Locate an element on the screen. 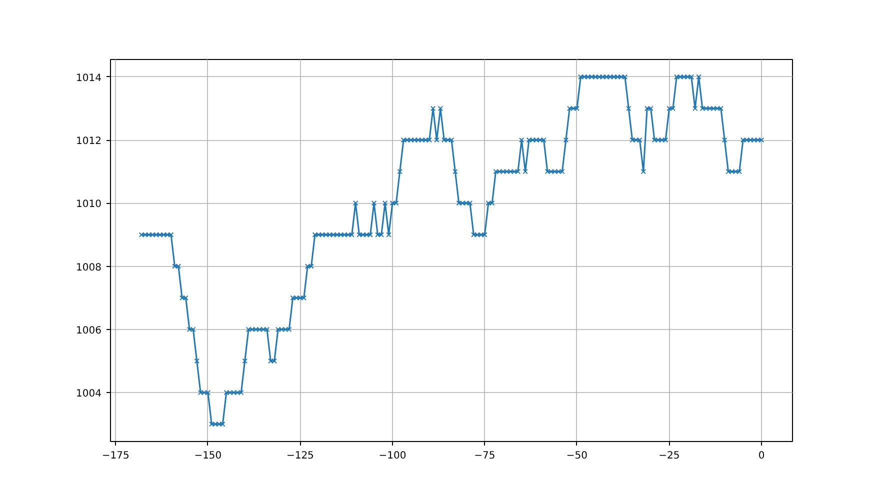 The width and height of the screenshot is (880, 495). x-tick-label: −25 is located at coordinates (669, 456).